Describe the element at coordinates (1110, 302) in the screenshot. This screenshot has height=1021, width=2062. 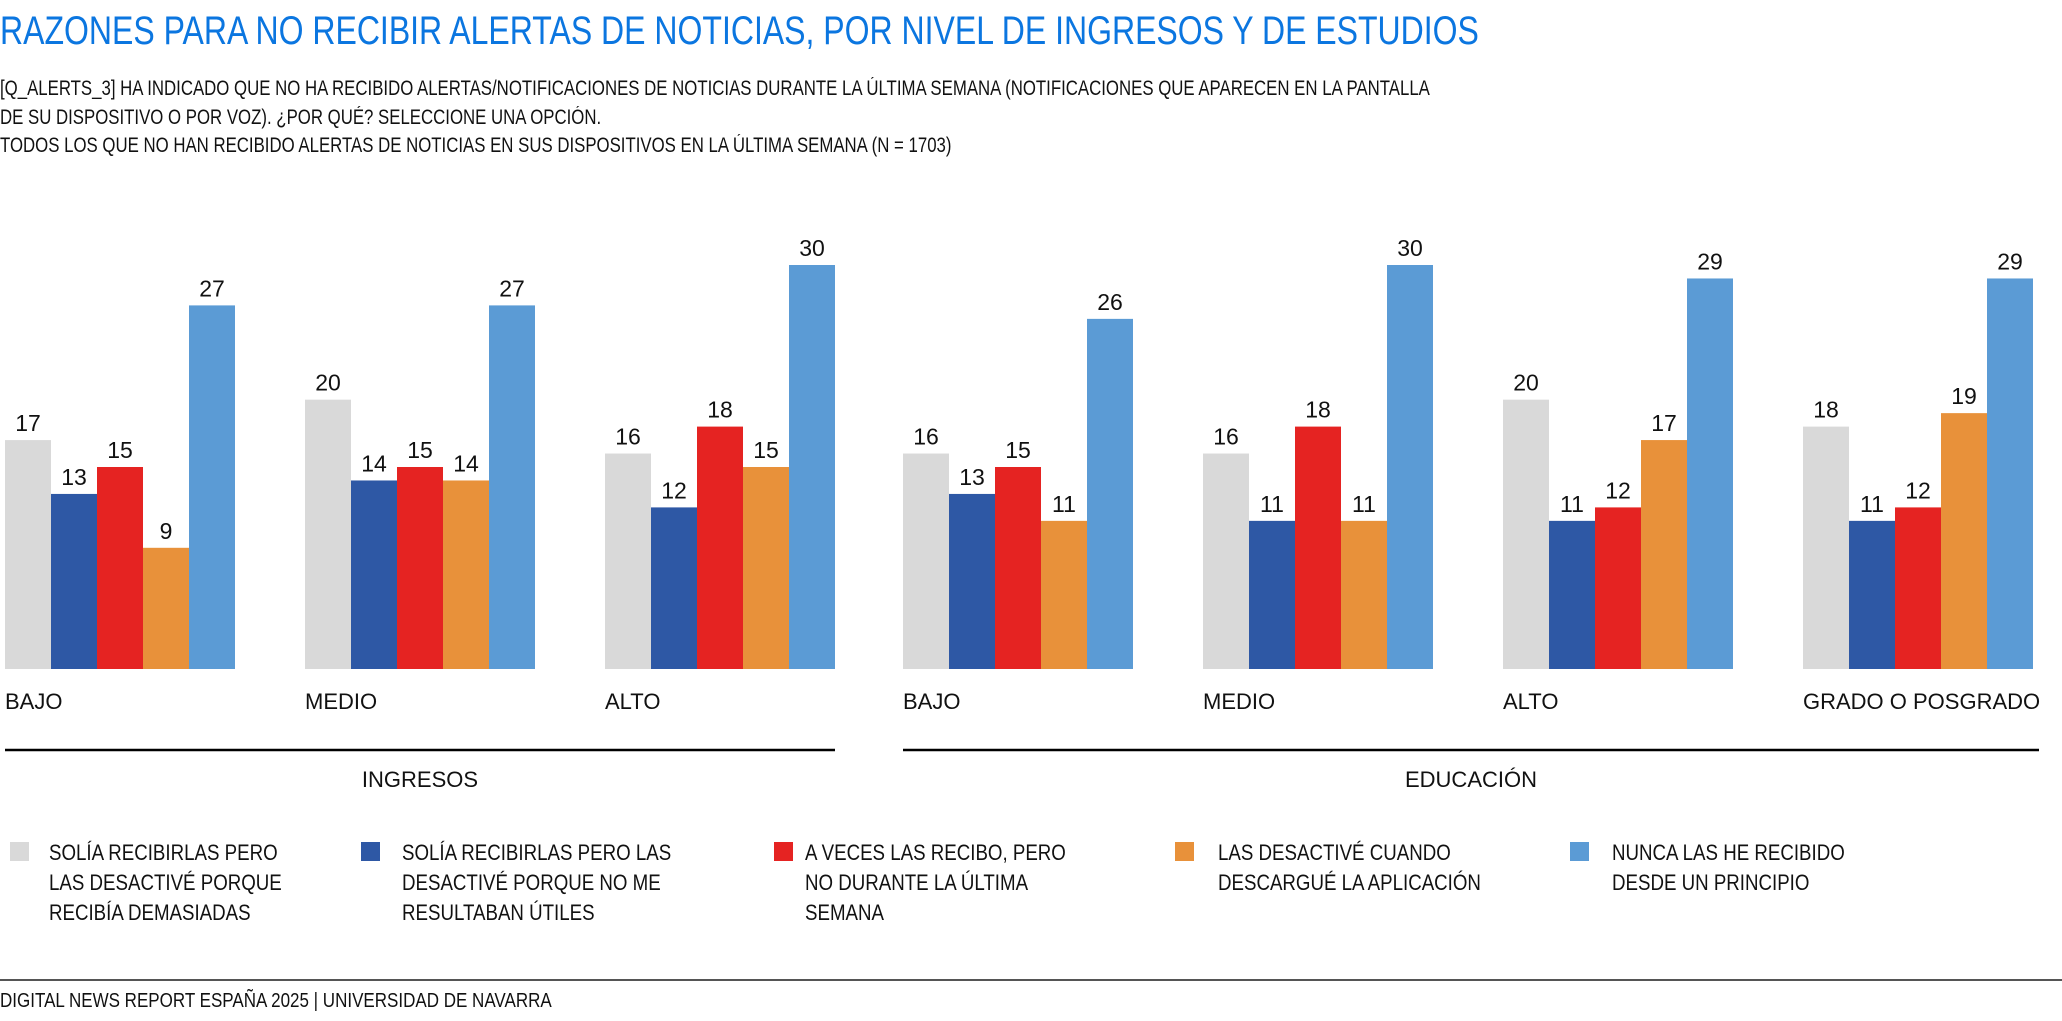
I see `data-label: 26` at that location.